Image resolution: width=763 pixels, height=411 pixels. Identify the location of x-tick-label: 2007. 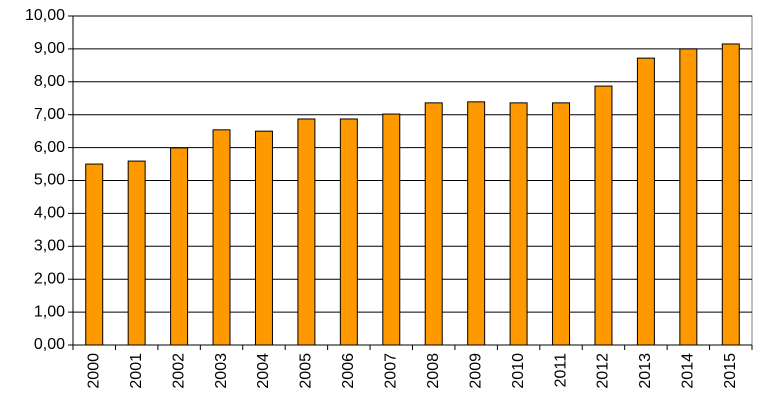
(391, 371).